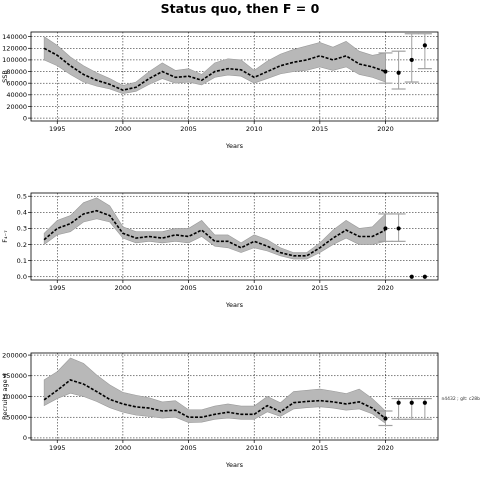 Image resolution: width=480 pixels, height=480 pixels. I want to click on recruits-x-axis-label: Years, so click(234, 465).